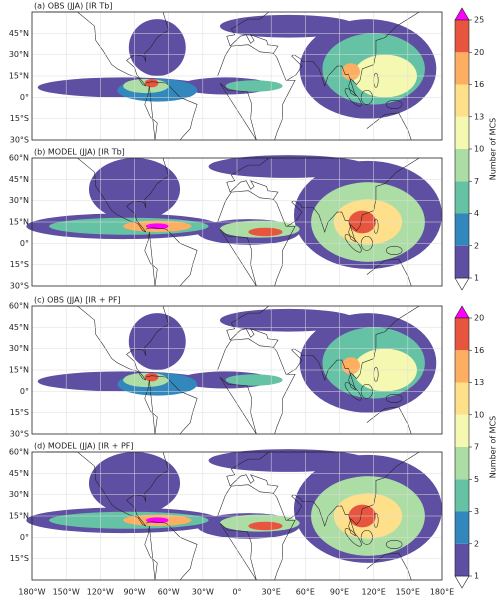 The width and height of the screenshot is (500, 600). Describe the element at coordinates (31, 592) in the screenshot. I see `lon-label: 180°W` at that location.